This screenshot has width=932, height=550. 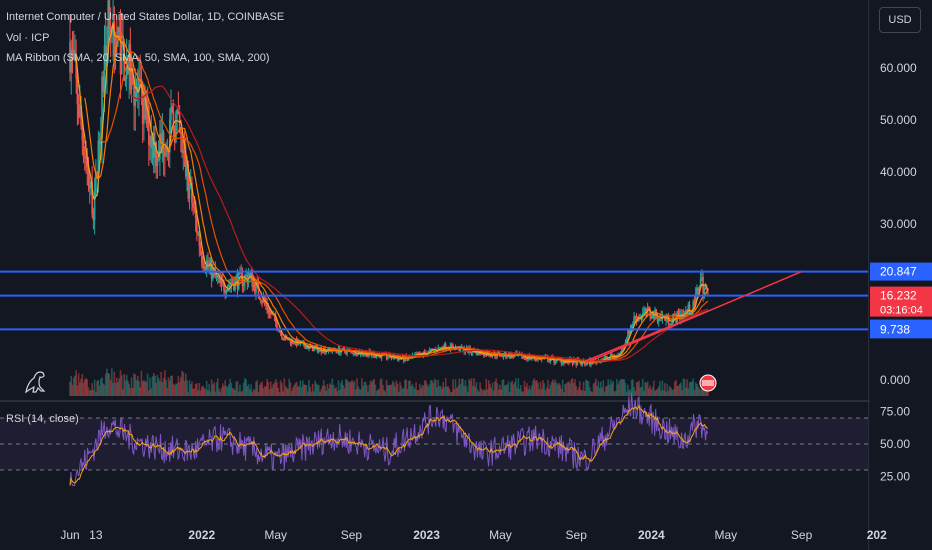 What do you see at coordinates (435, 401) in the screenshot?
I see `pane-separator` at bounding box center [435, 401].